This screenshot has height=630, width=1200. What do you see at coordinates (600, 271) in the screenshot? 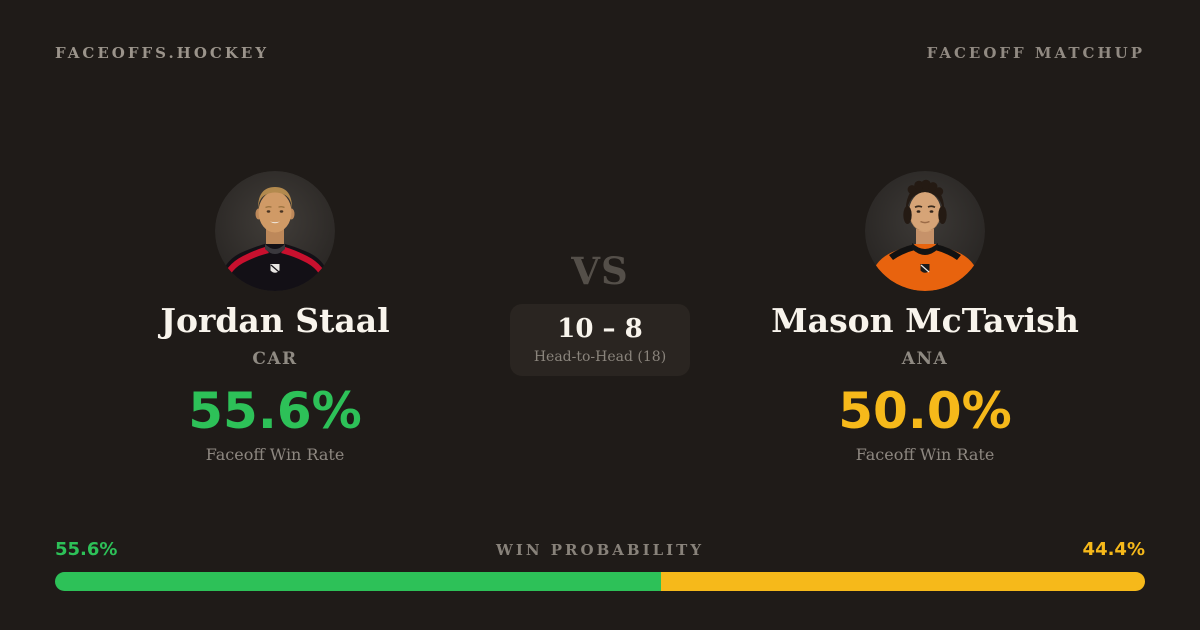
I see `vs-label: VS` at bounding box center [600, 271].